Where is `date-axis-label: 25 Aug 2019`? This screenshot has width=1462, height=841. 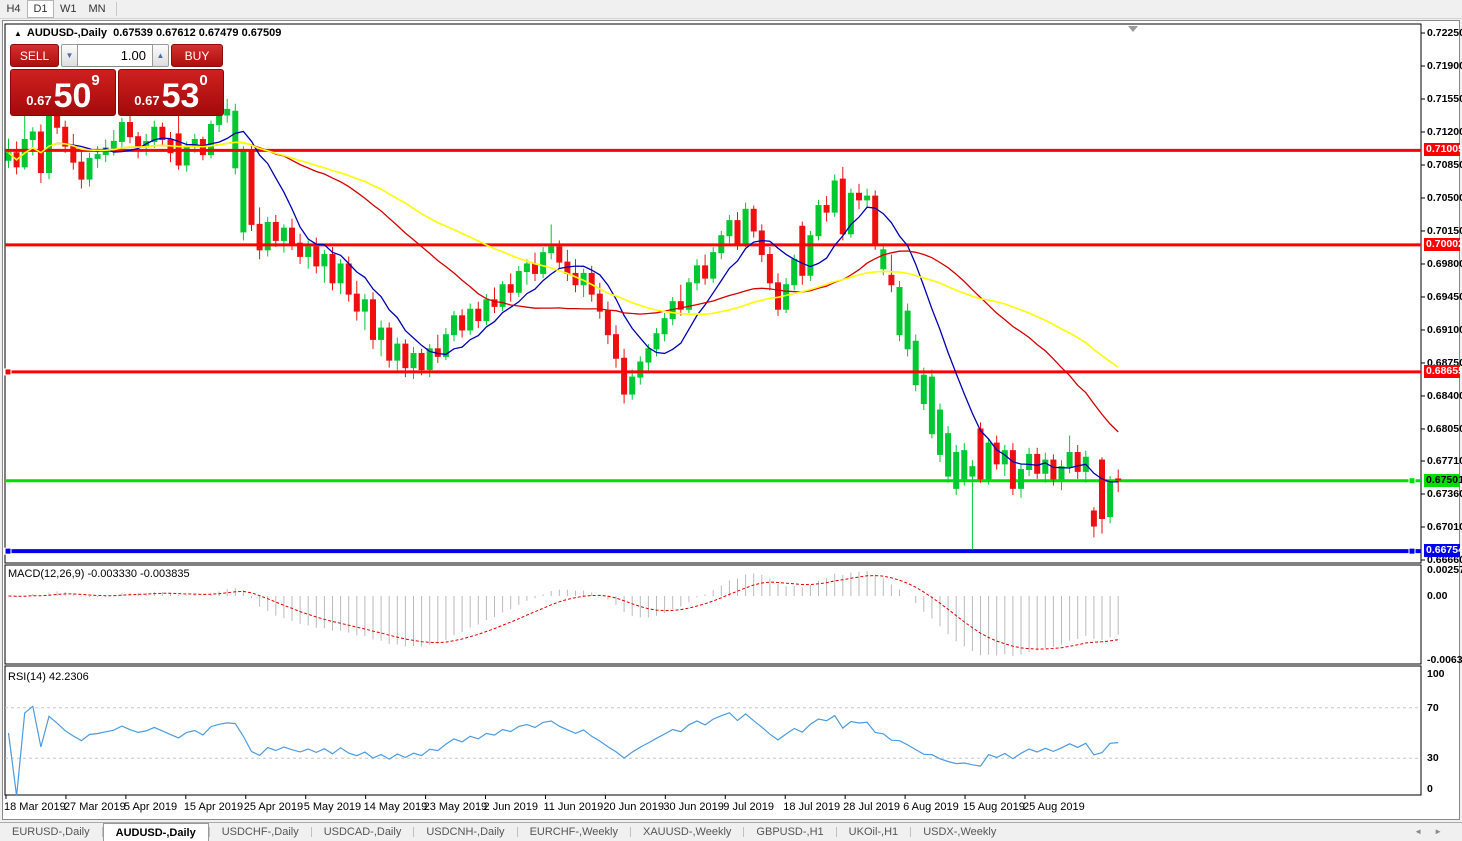
date-axis-label: 25 Aug 2019 is located at coordinates (1053, 807).